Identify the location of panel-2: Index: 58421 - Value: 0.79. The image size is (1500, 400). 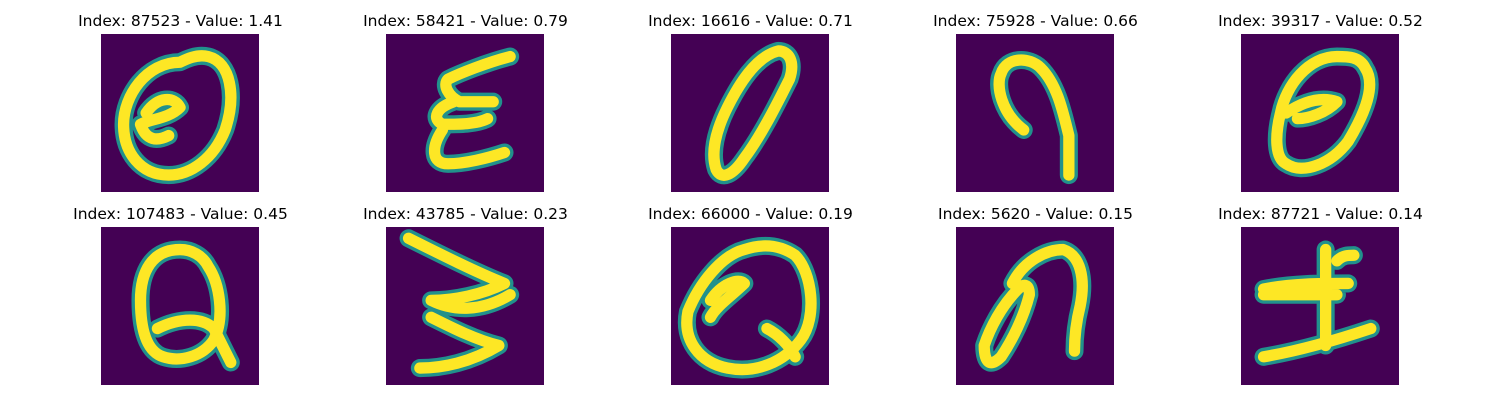
(465, 101).